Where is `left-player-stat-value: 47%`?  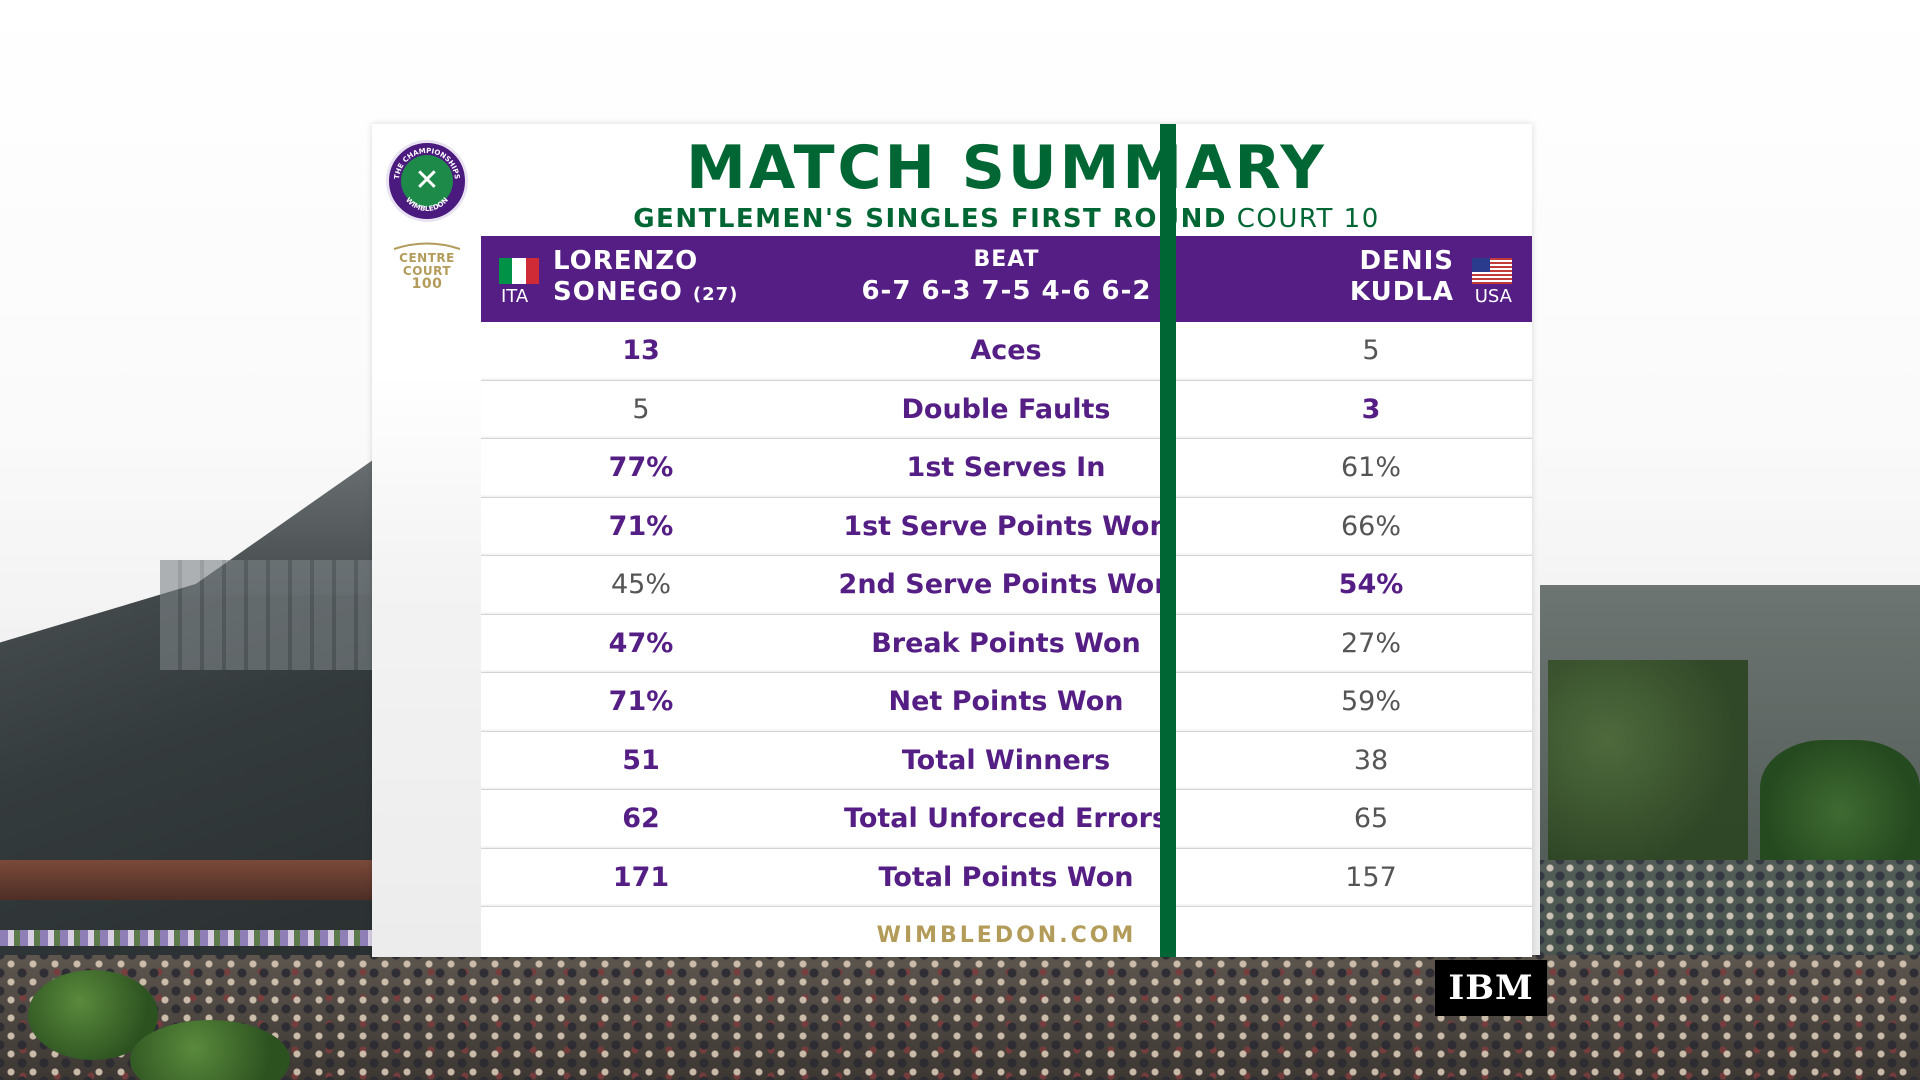 left-player-stat-value: 47% is located at coordinates (641, 643).